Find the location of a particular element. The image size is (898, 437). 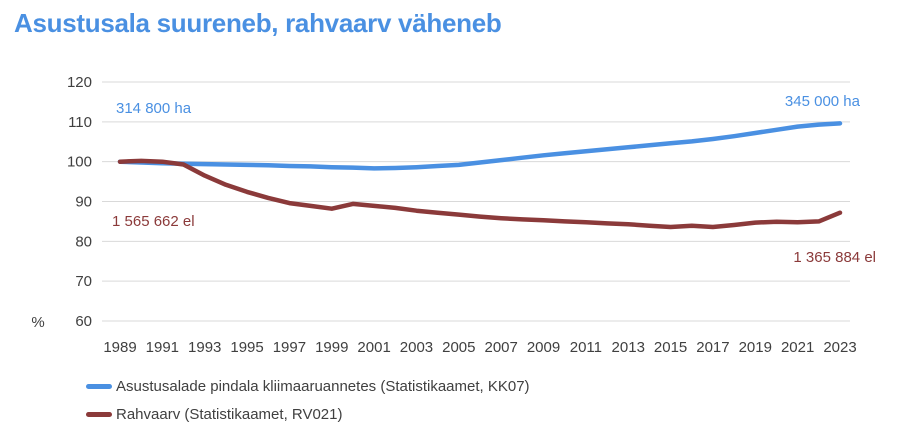

x-tick-label: 1989 is located at coordinates (119, 347).